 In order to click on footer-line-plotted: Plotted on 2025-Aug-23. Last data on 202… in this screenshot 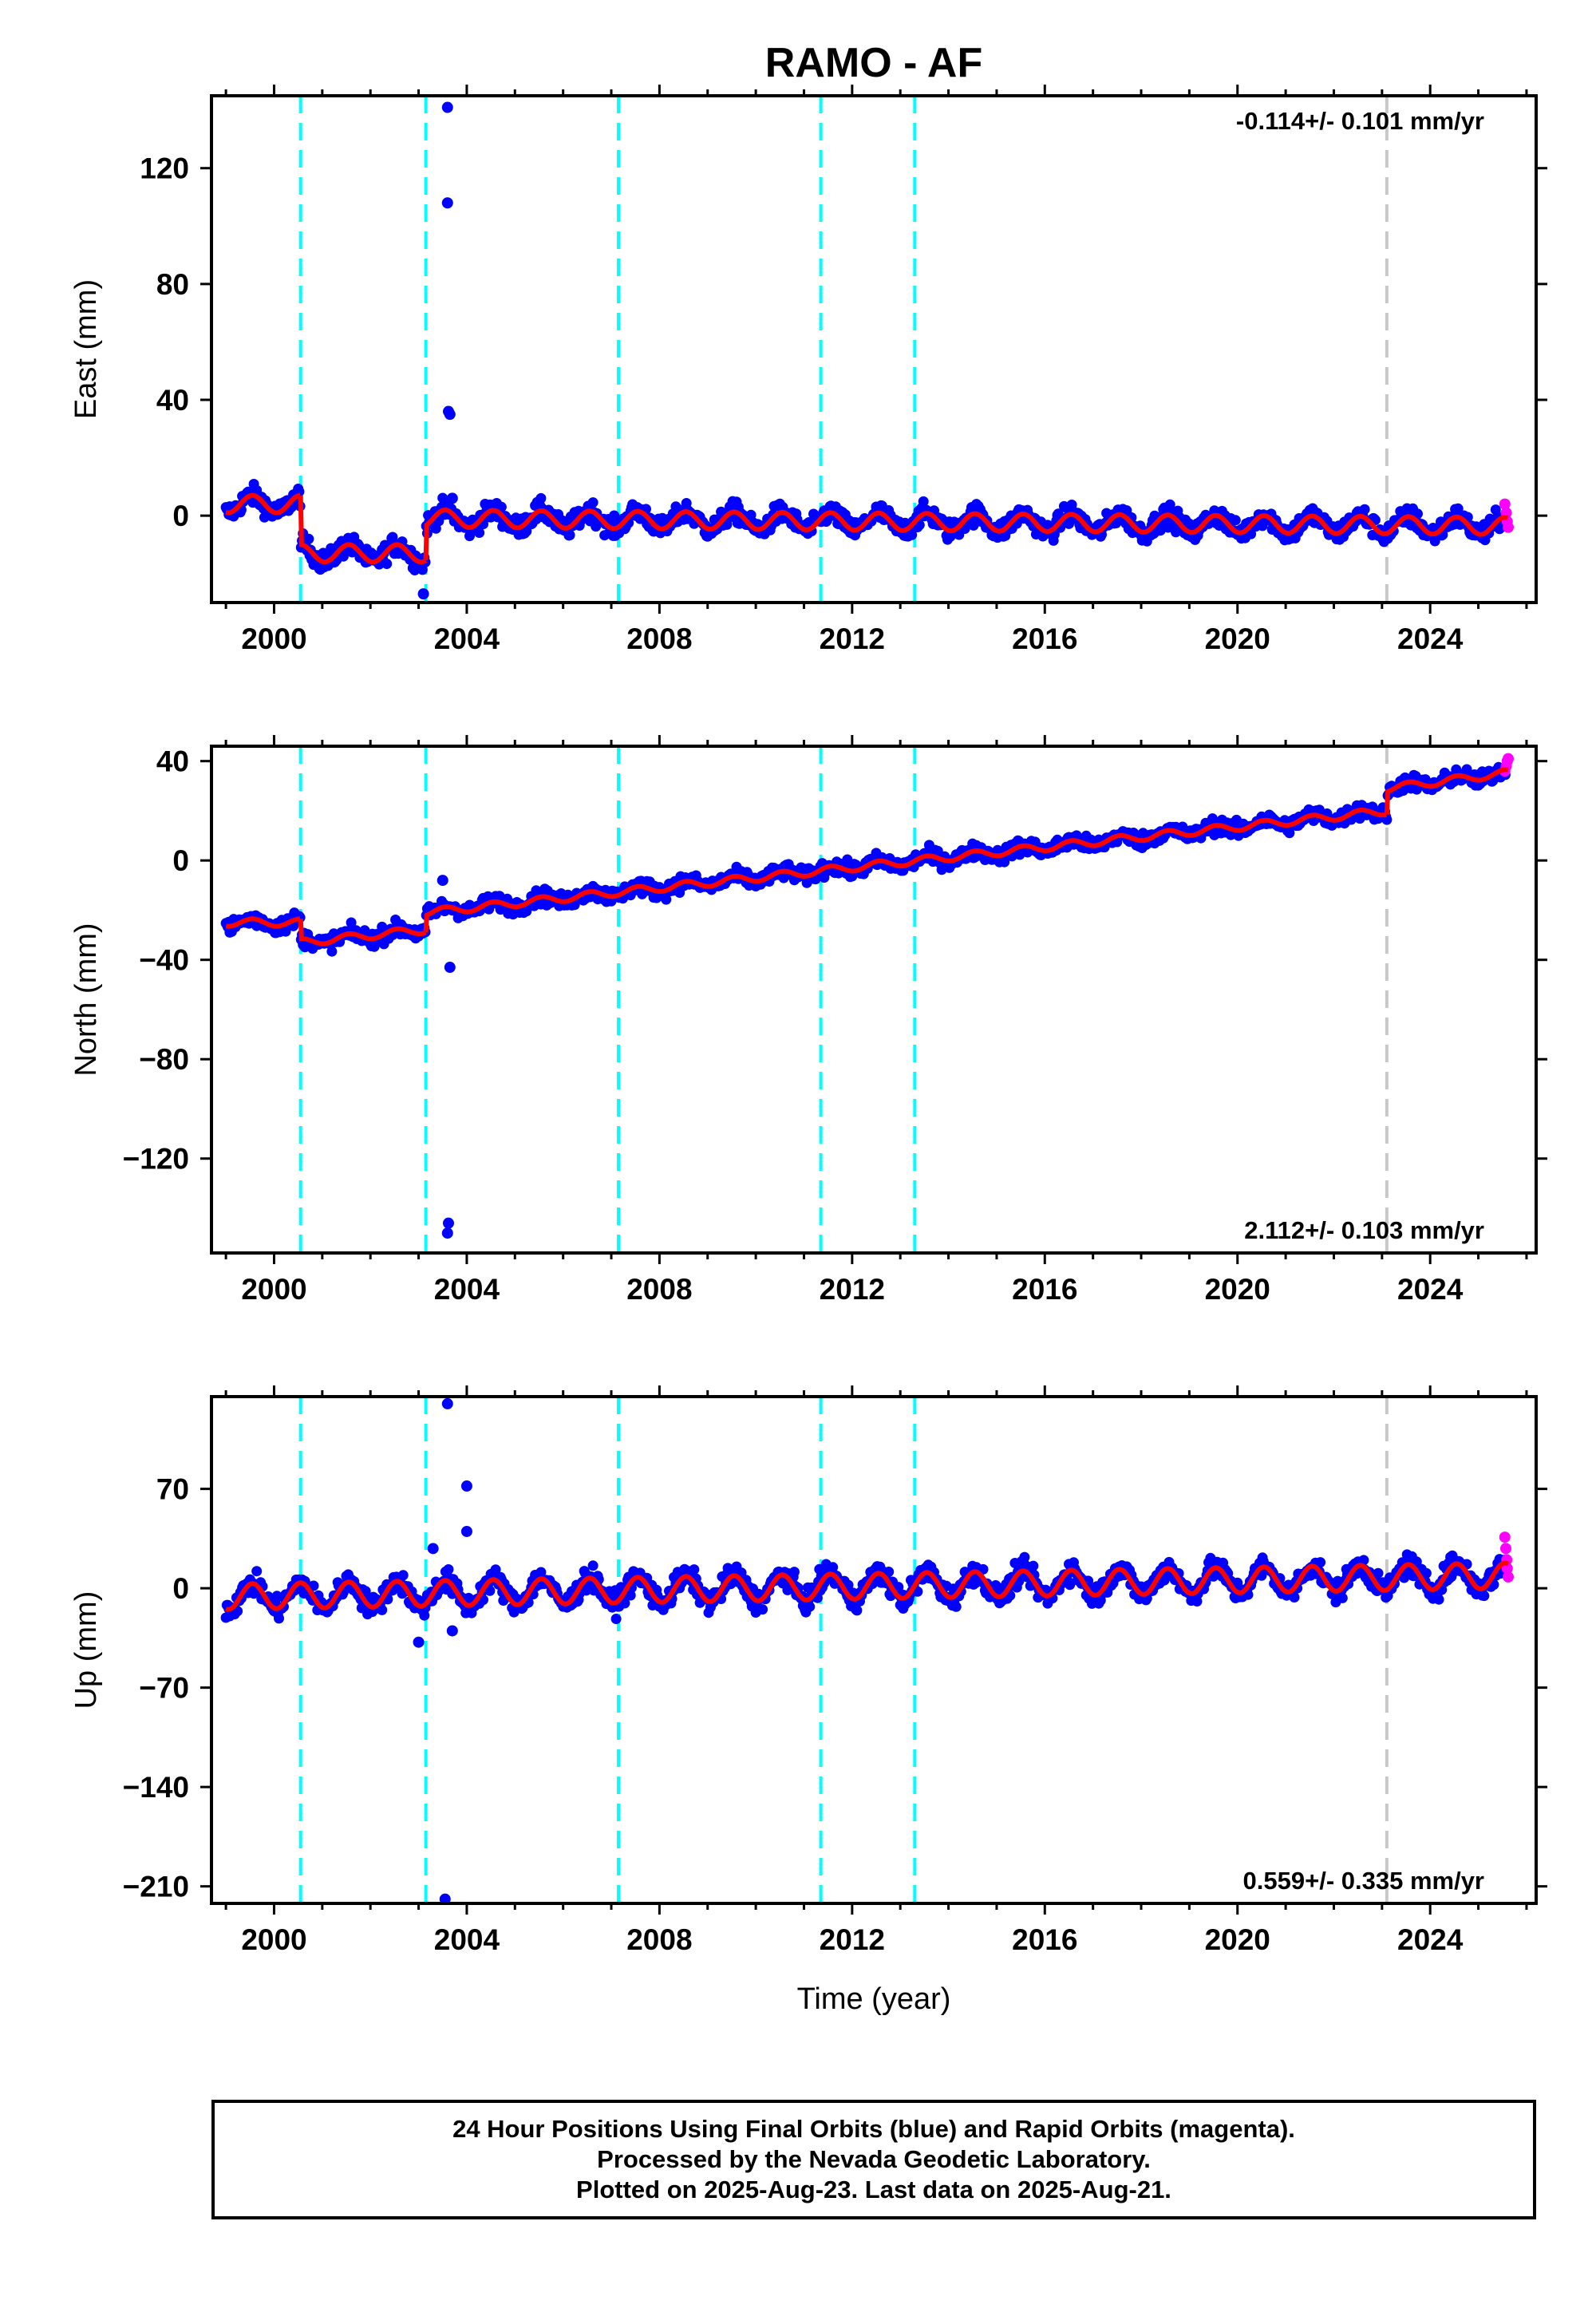, I will do `click(873, 2189)`.